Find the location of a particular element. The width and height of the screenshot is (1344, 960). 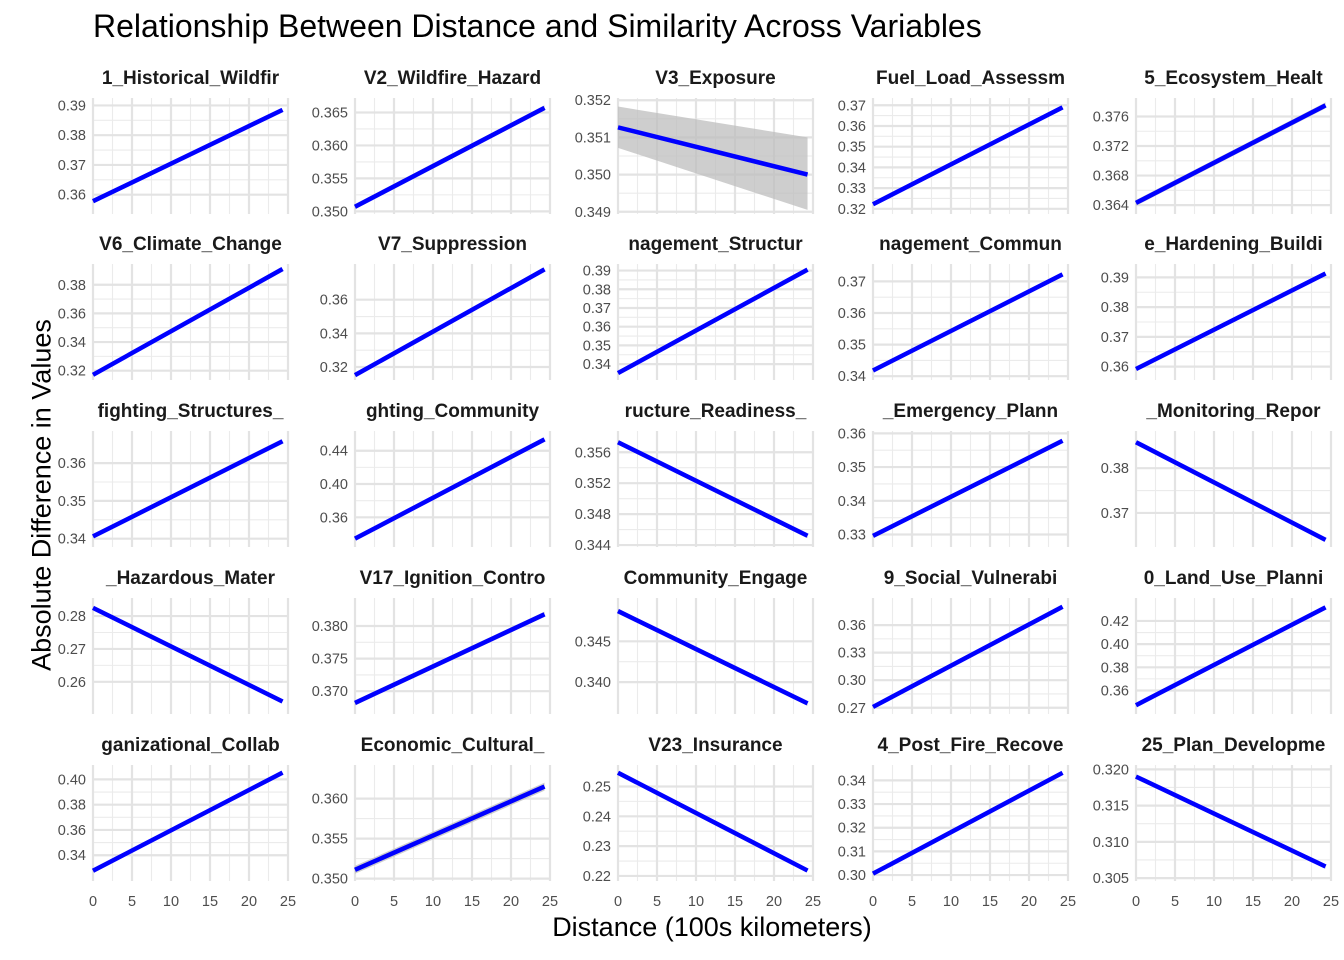

y-tick-label: 0.355 is located at coordinates (330, 179).